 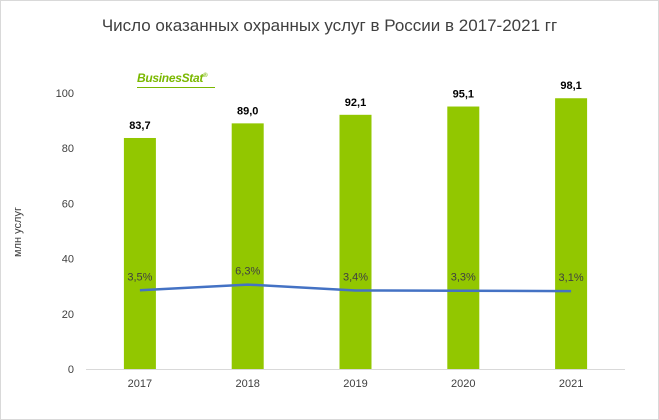 What do you see at coordinates (463, 278) in the screenshot?
I see `growth-value-label: 3,3%` at bounding box center [463, 278].